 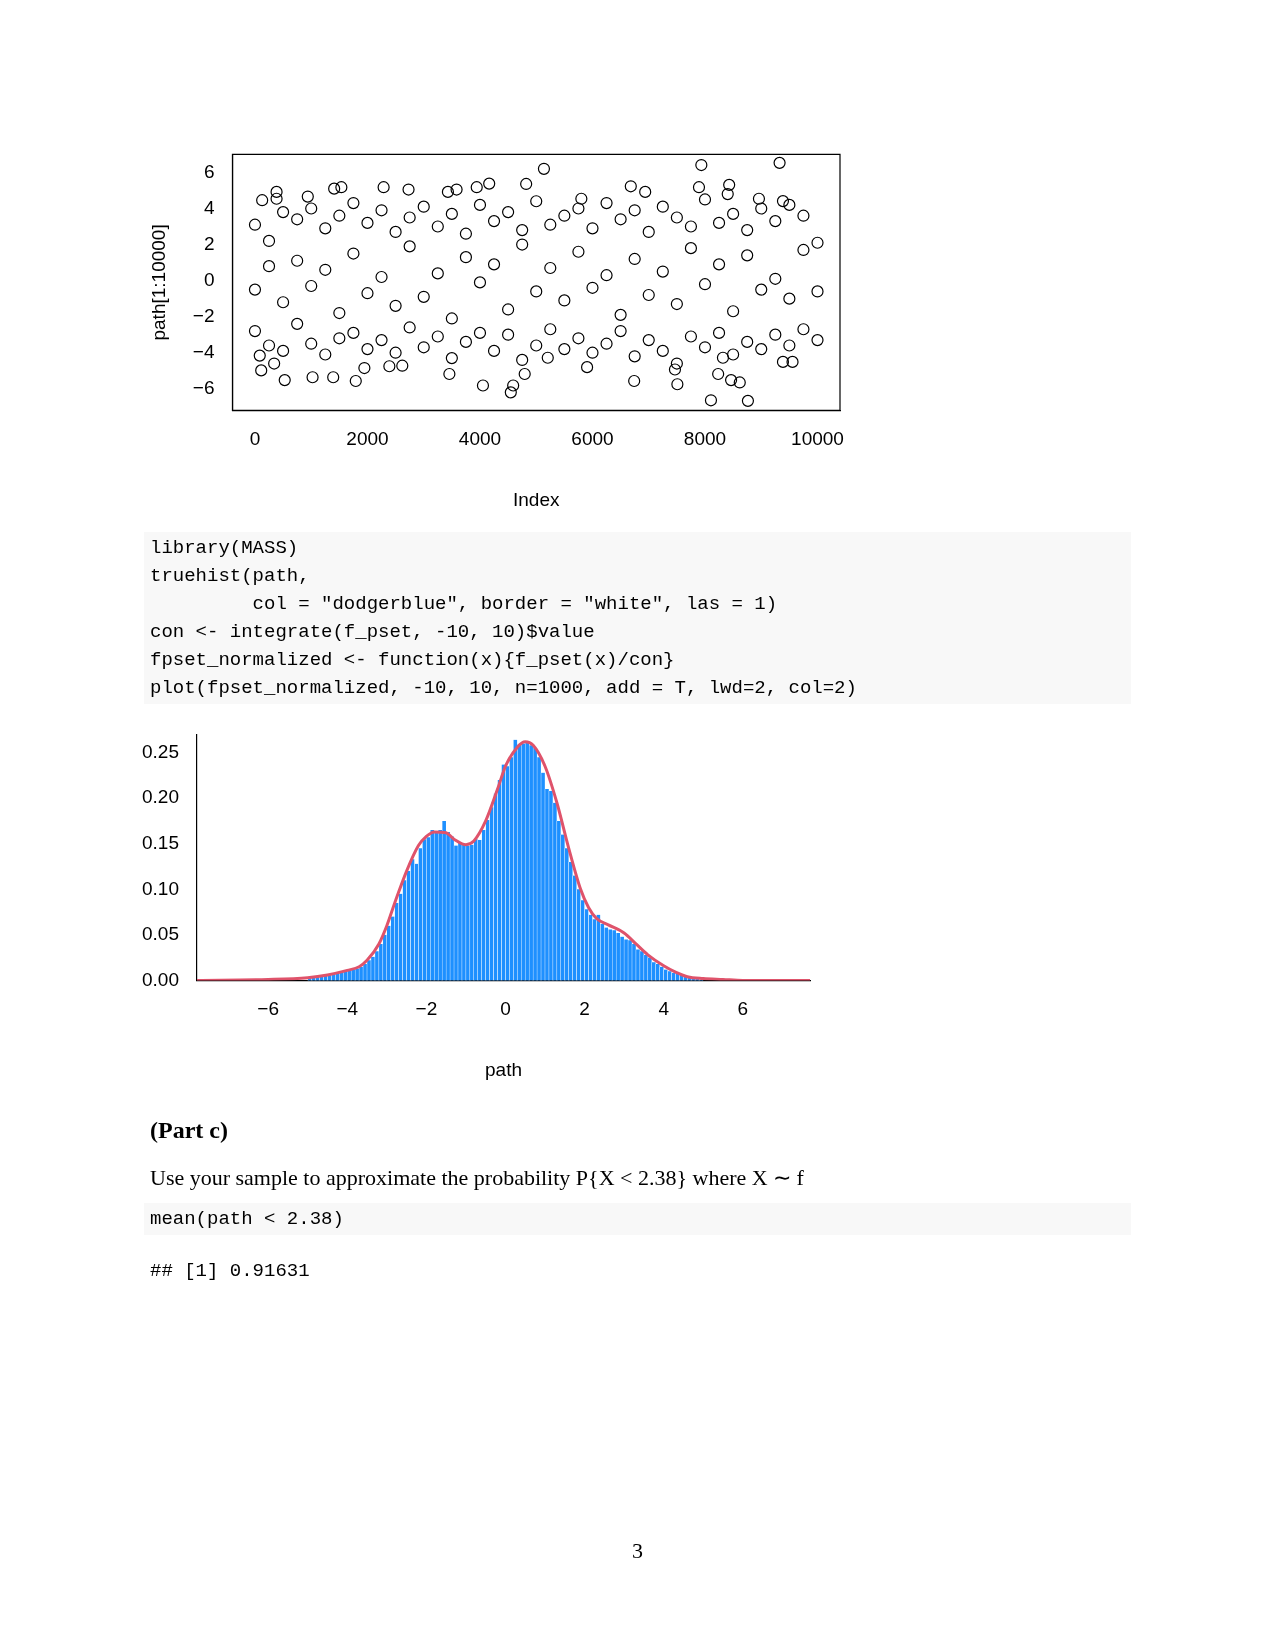 I want to click on y-tick-label: 0.10, so click(x=160, y=888).